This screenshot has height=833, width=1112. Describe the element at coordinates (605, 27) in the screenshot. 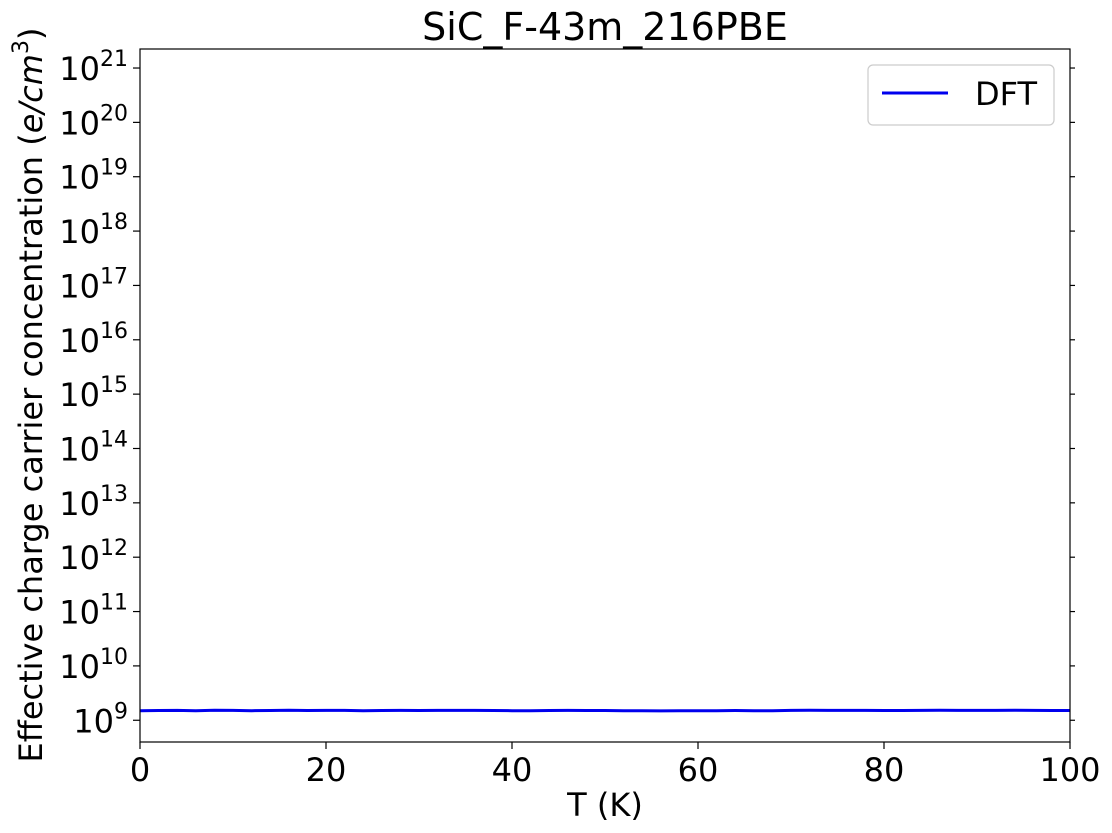

I see `chart-title: SiC_F-43m_216PBE` at that location.